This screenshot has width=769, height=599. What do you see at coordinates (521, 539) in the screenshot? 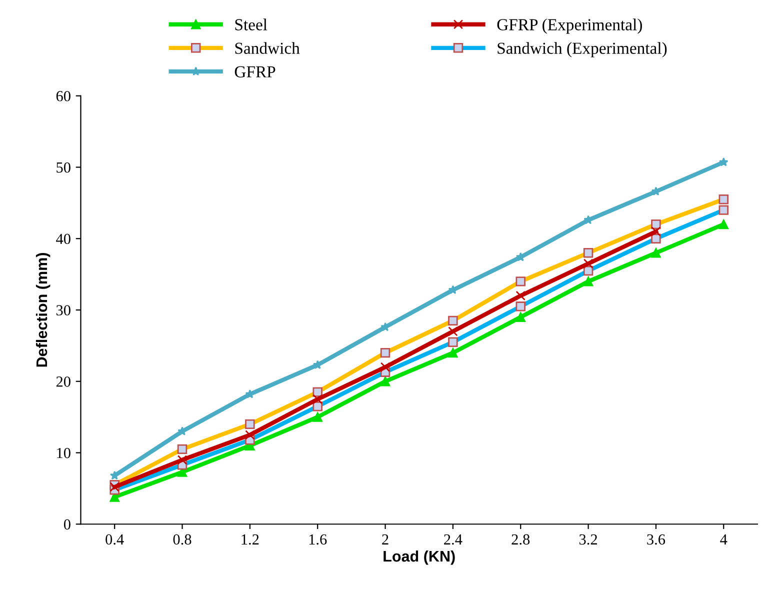
I see `x-tick-label: 2.8` at bounding box center [521, 539].